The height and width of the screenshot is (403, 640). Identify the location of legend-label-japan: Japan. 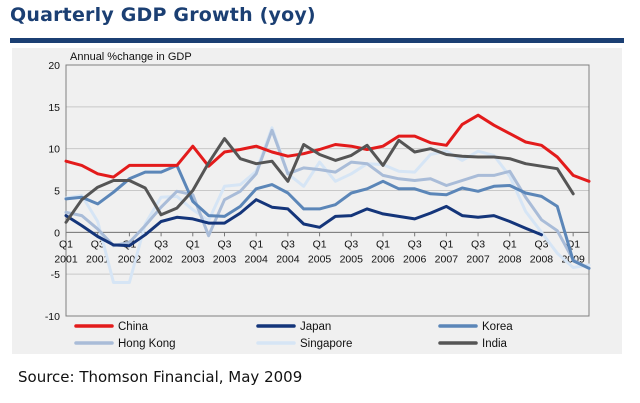
(315, 327).